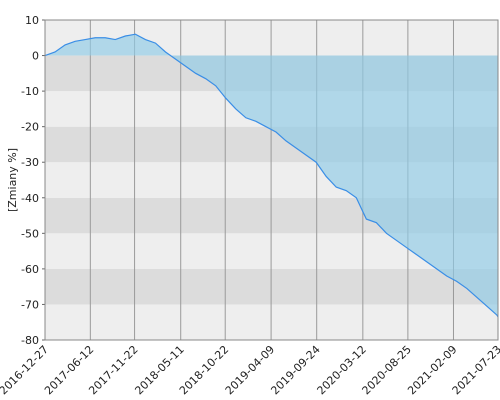 The width and height of the screenshot is (500, 400). I want to click on y-tick-label: -30, so click(30, 162).